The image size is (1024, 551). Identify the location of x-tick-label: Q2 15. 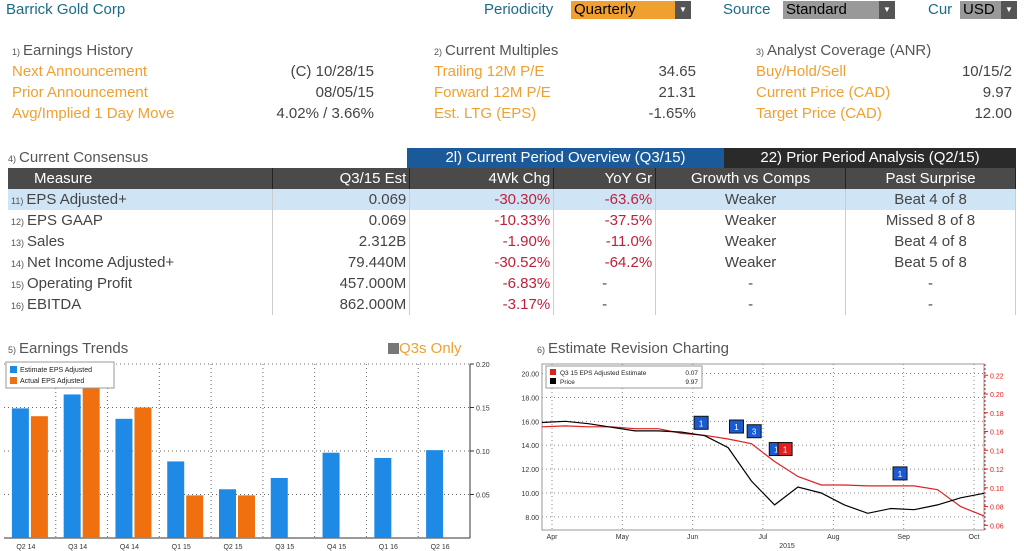
(232, 547).